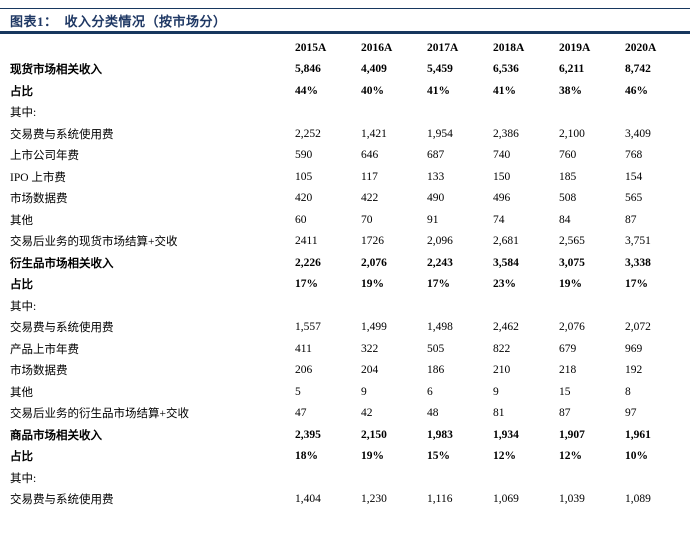  I want to click on cell-value: 1,954, so click(440, 133).